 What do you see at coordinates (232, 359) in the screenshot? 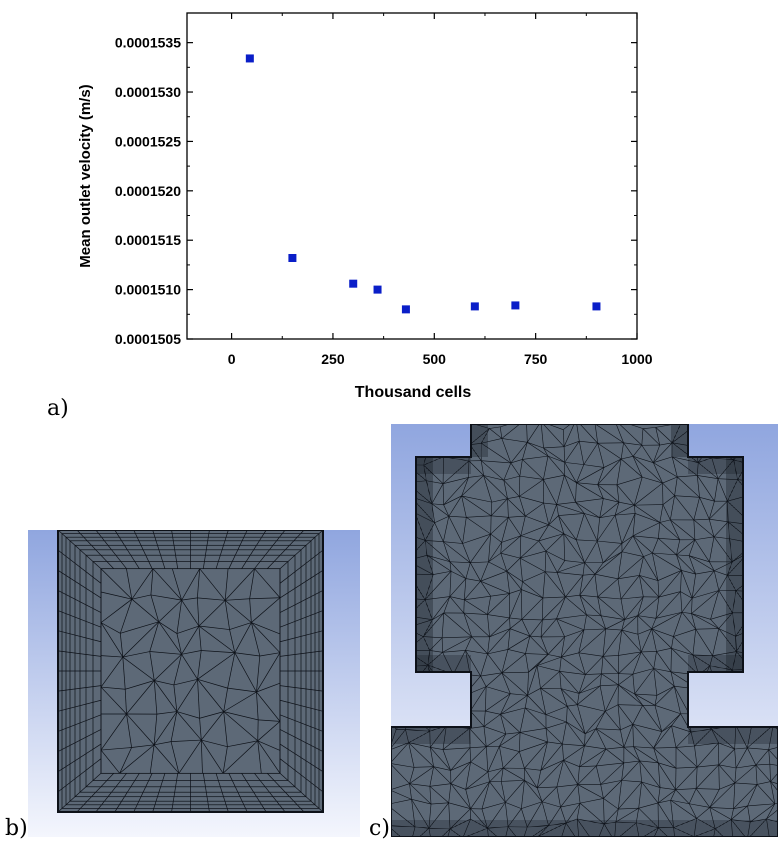
I see `x-tick-label: 0` at bounding box center [232, 359].